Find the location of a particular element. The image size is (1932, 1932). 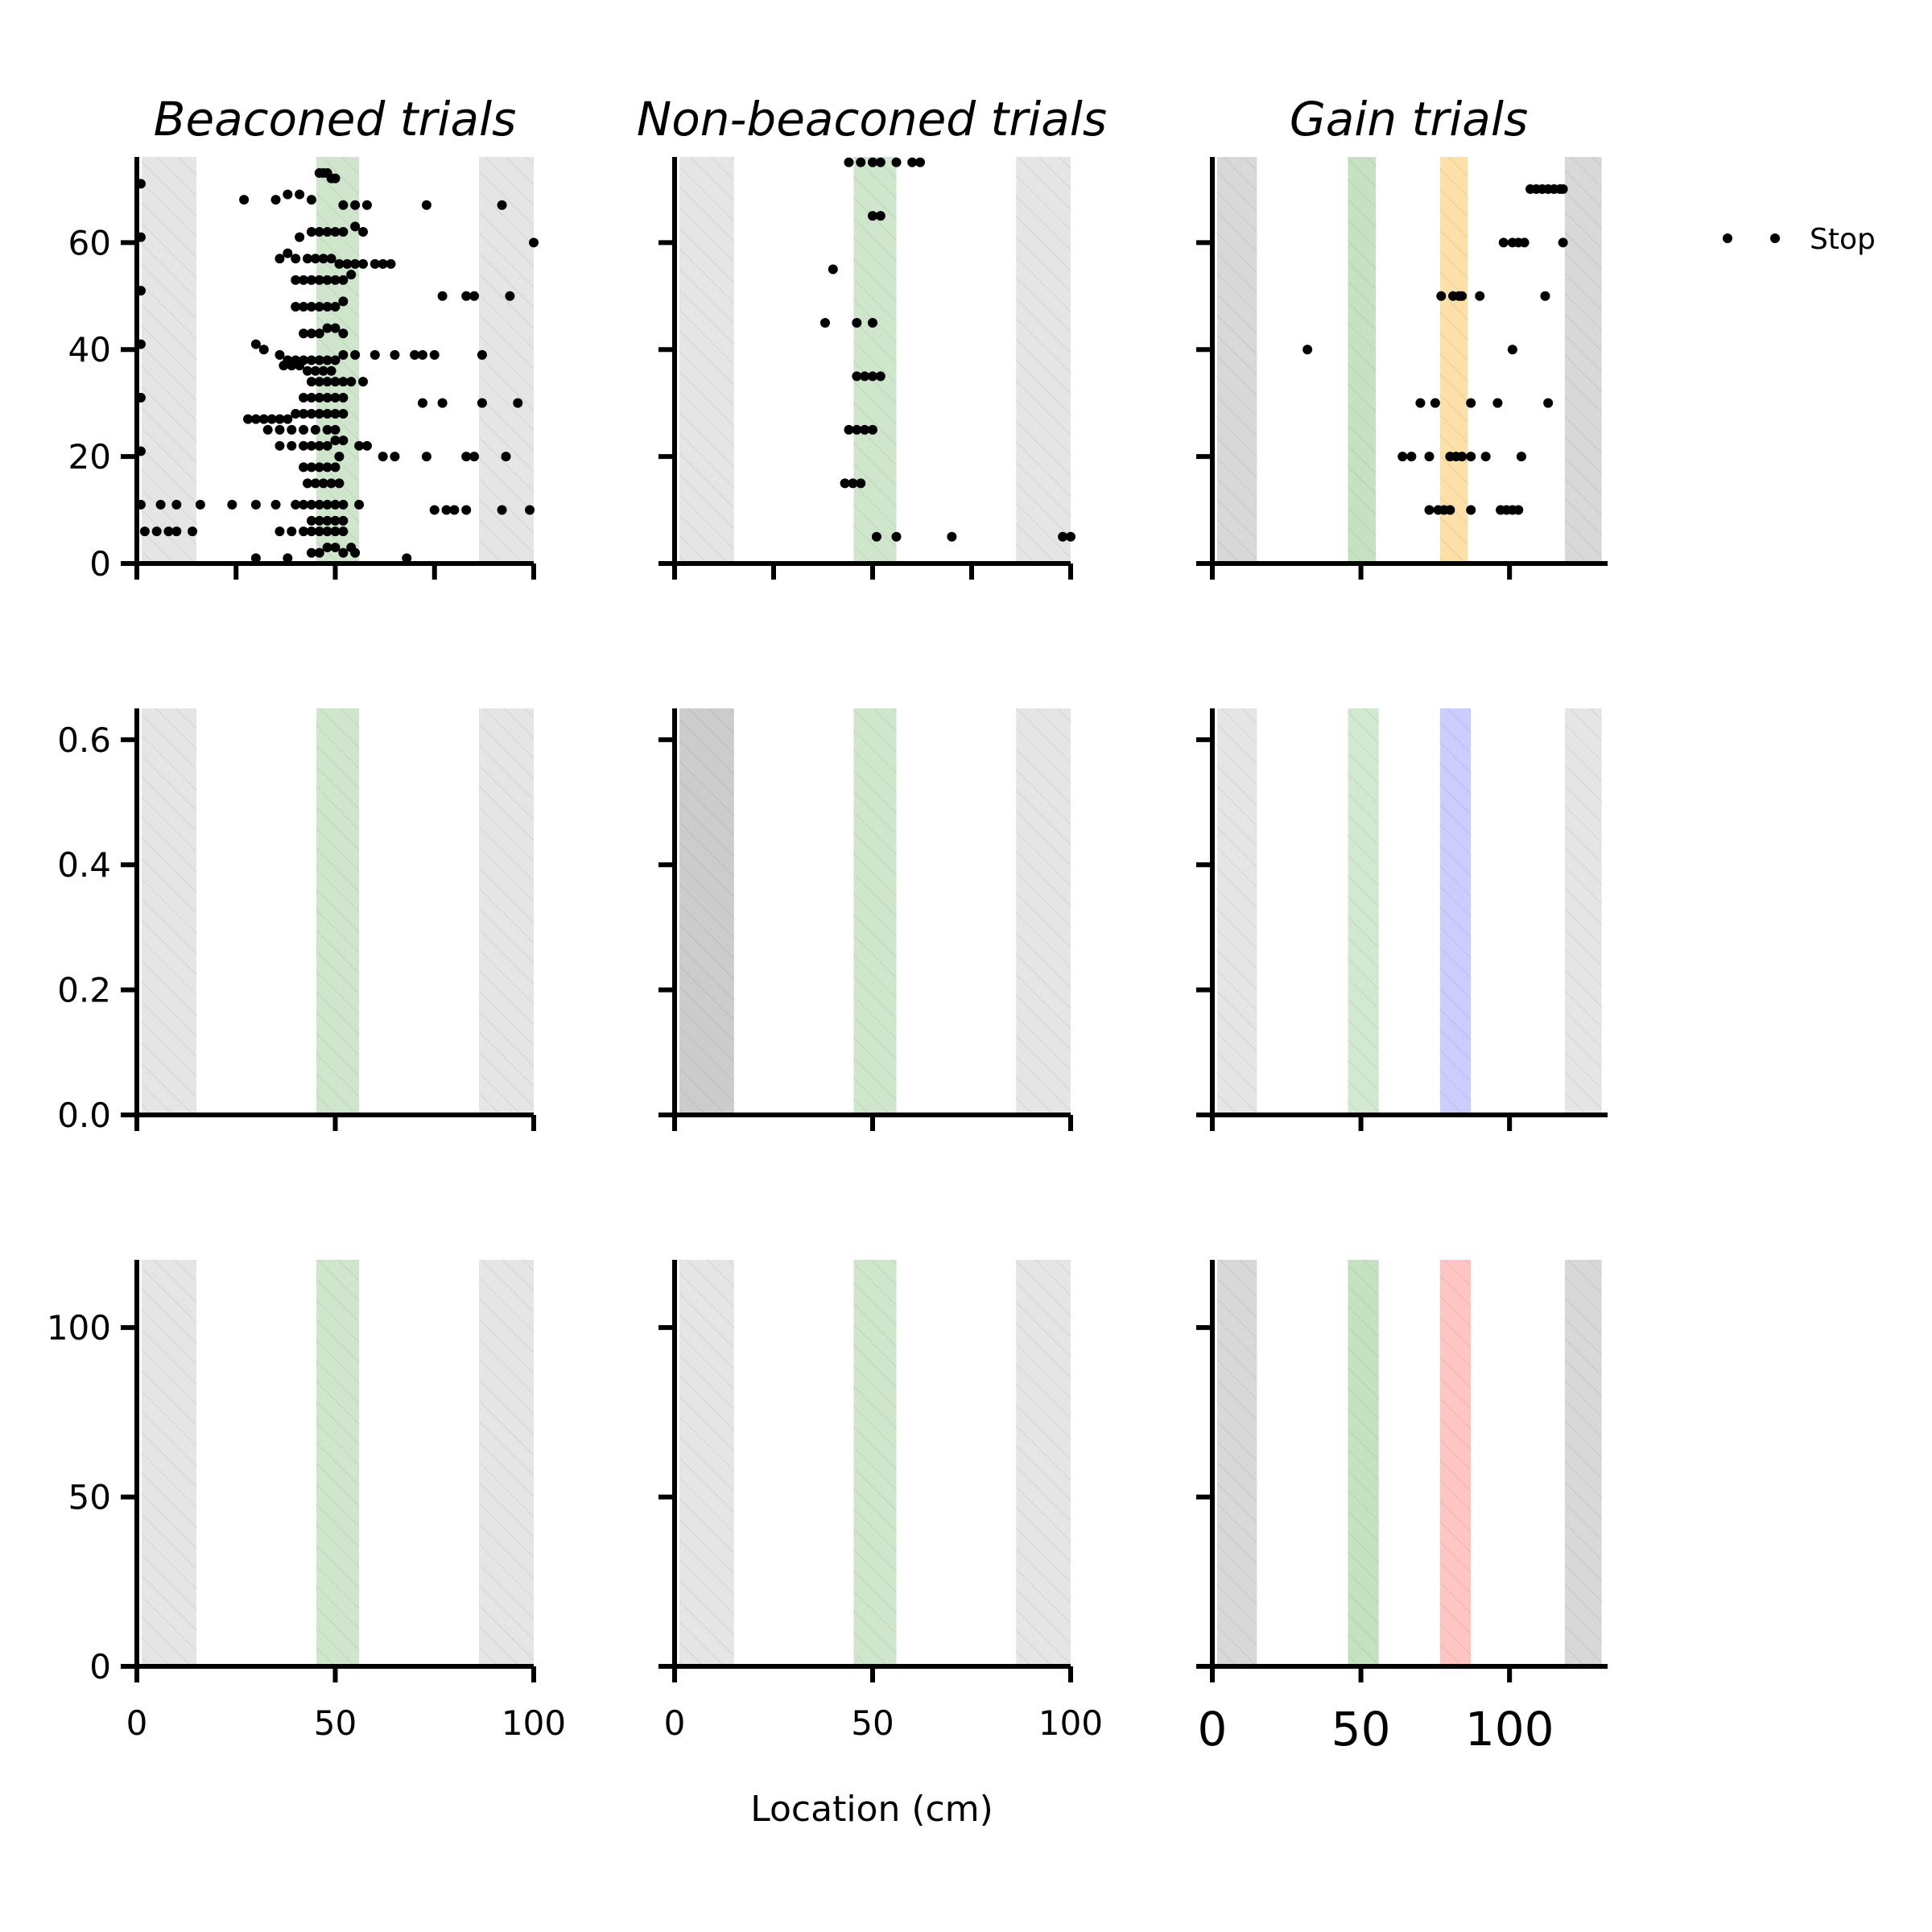

x-axis-label: Location (cm) is located at coordinates (871, 1809).